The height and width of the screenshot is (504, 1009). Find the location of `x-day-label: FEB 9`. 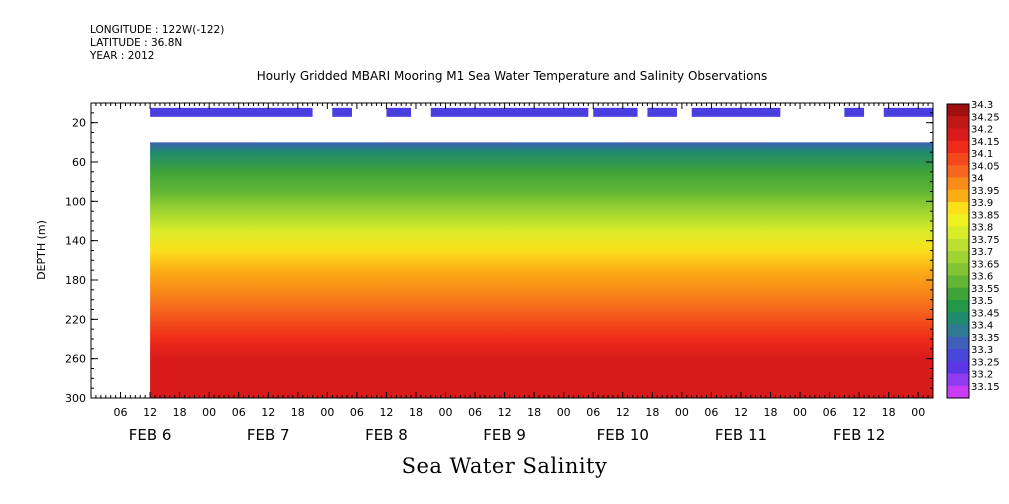

x-day-label: FEB 9 is located at coordinates (504, 435).